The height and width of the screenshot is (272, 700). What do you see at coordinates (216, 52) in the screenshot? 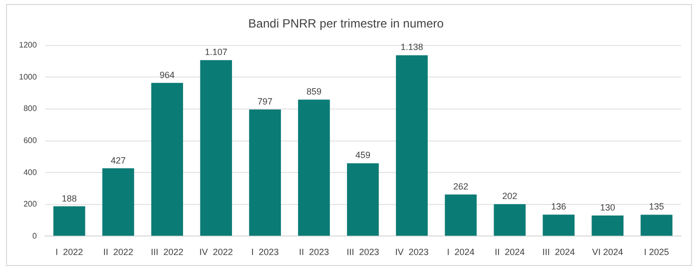
I see `data-label: 1.107` at bounding box center [216, 52].